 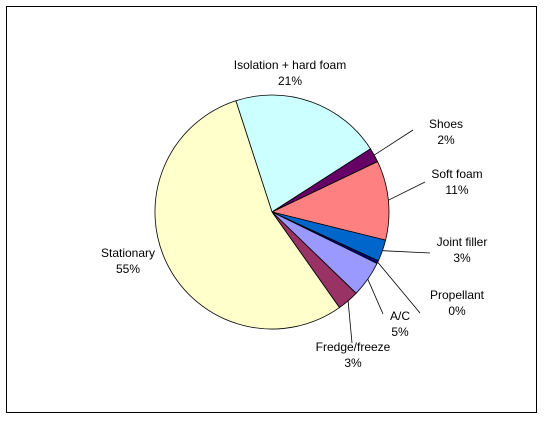 I want to click on pie-slice-soft-foam, so click(x=330, y=201).